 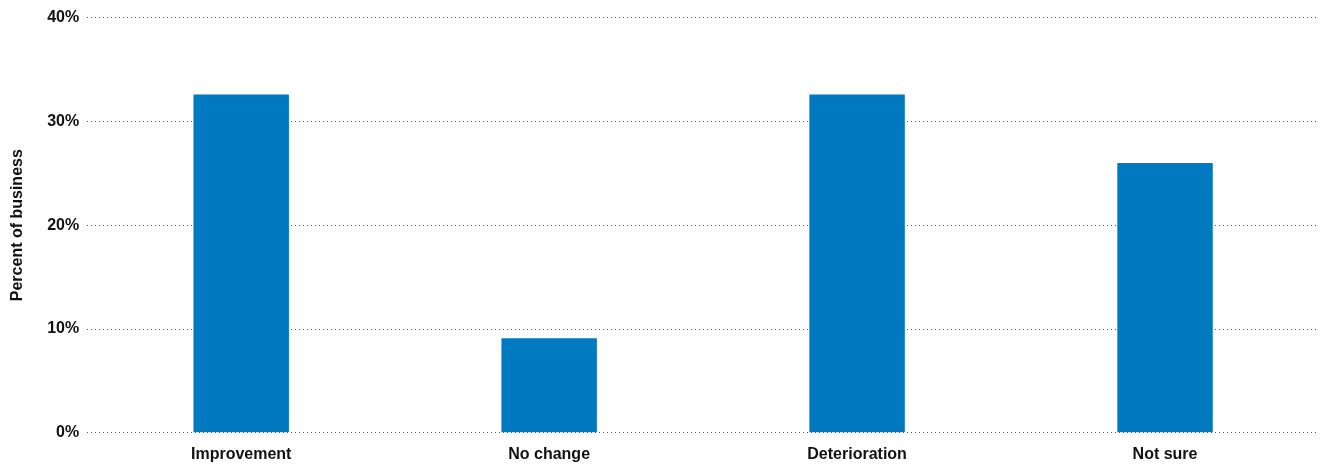 What do you see at coordinates (63, 120) in the screenshot?
I see `y-tick-label: 30%` at bounding box center [63, 120].